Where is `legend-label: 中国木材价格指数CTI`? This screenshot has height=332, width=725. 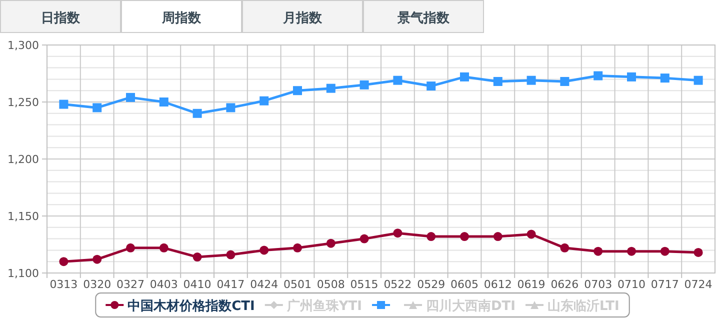 legend-label: 中国木材价格指数CTI is located at coordinates (191, 306).